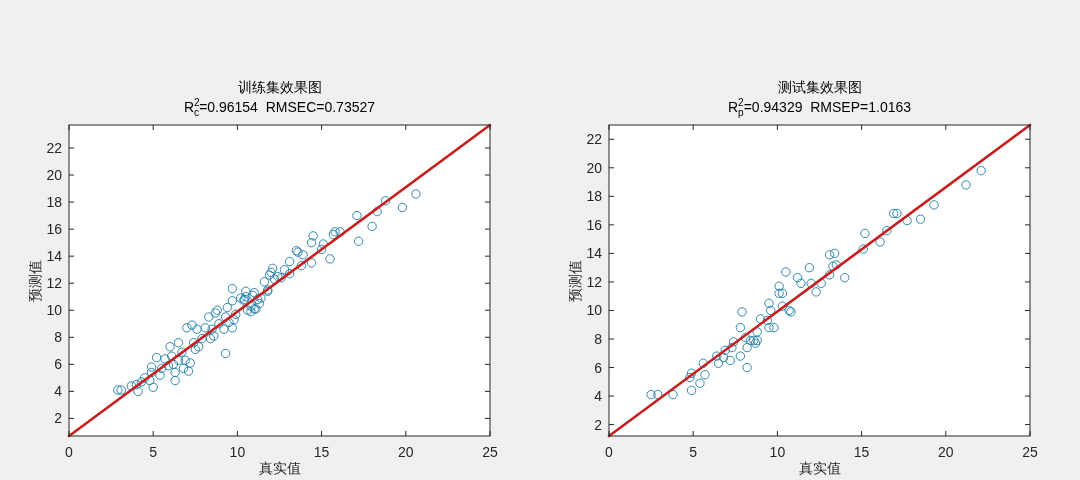 The width and height of the screenshot is (1080, 480). Describe the element at coordinates (279, 87) in the screenshot. I see `chart-title: 训练集效果图` at that location.